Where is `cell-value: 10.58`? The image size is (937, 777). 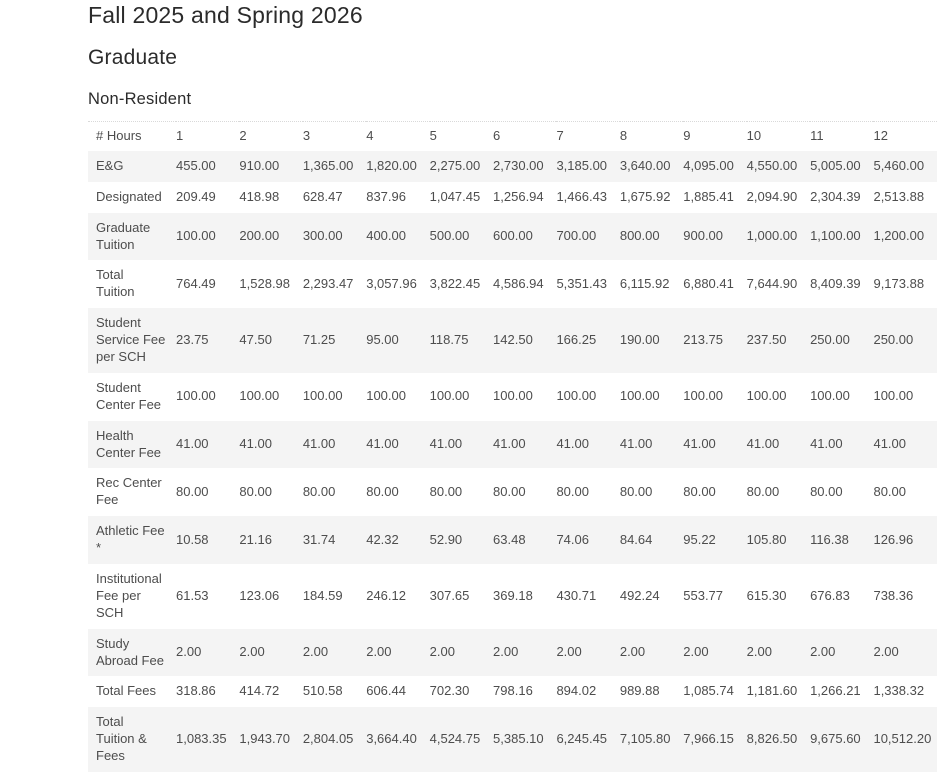
cell-value: 10.58 is located at coordinates (192, 539).